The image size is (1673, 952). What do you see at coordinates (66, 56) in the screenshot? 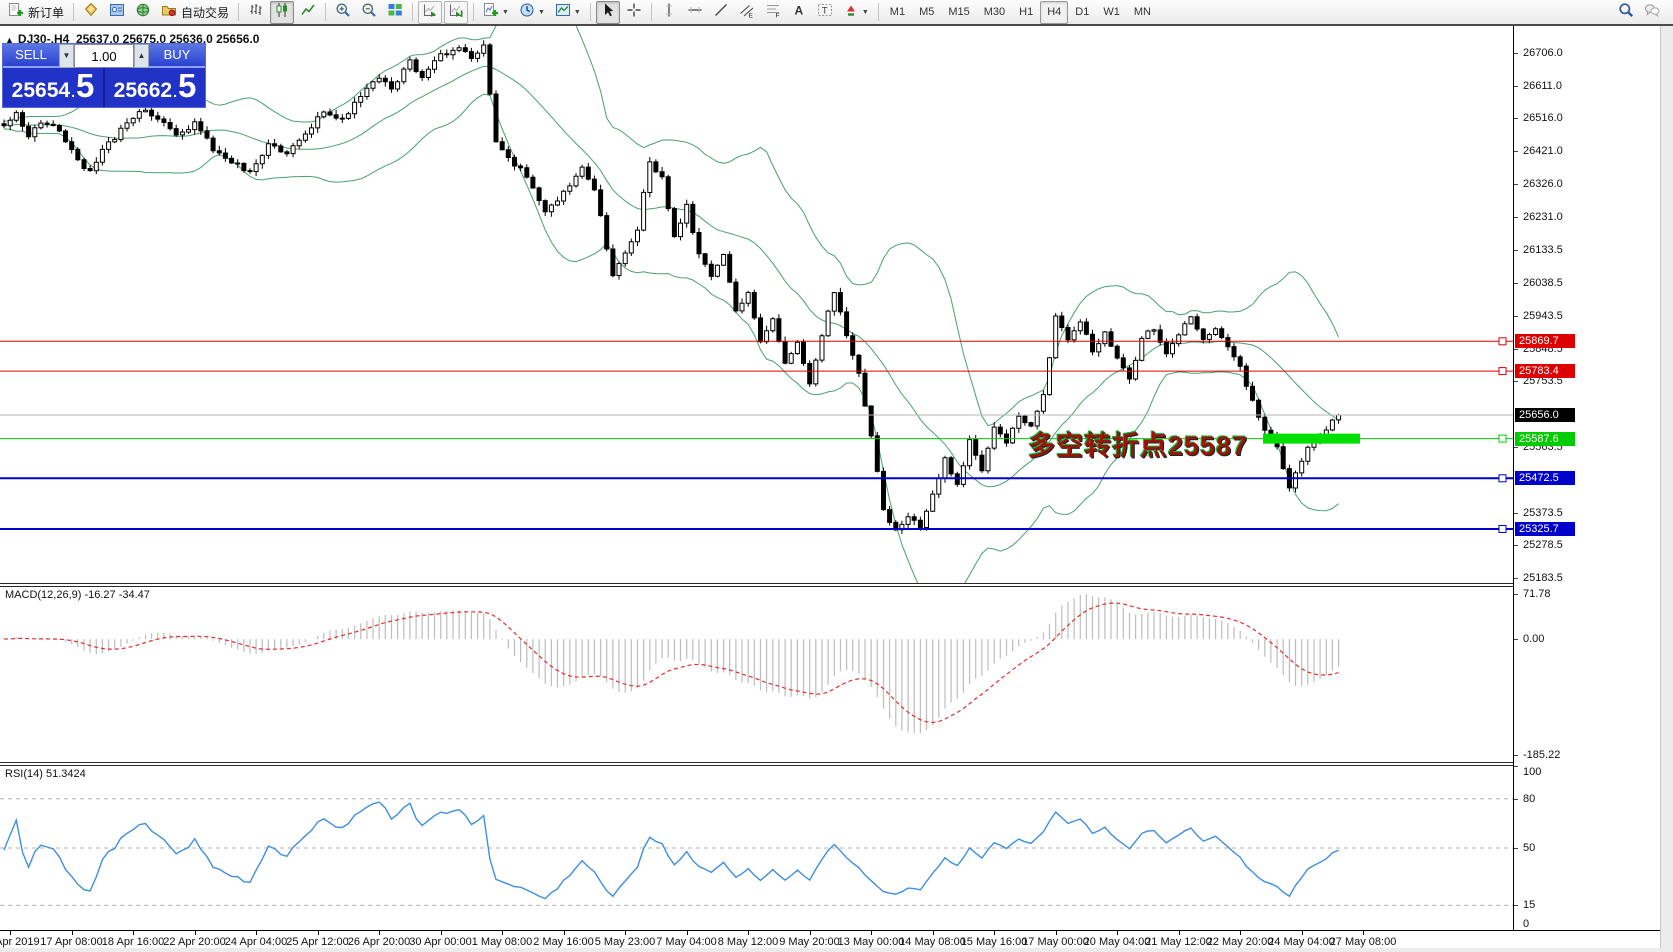
I see `volume-decrease-button: ▼` at bounding box center [66, 56].